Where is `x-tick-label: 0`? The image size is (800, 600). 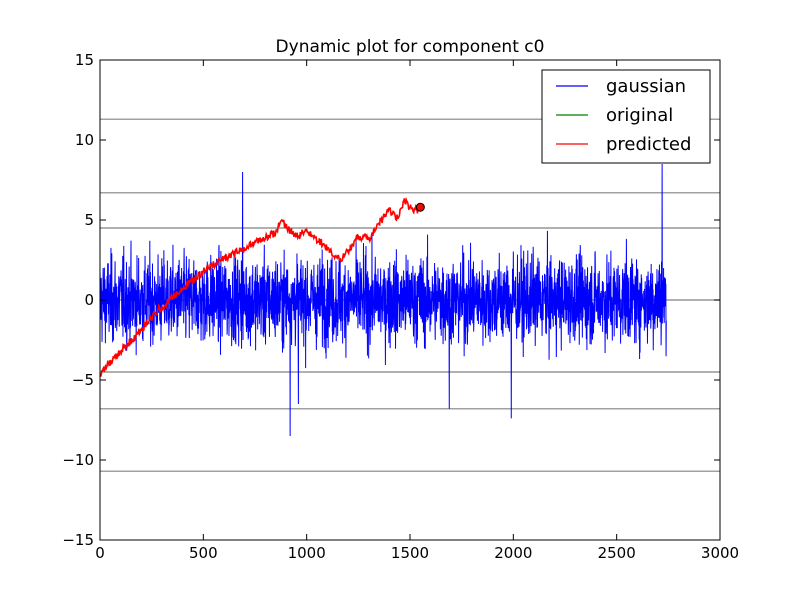 x-tick-label: 0 is located at coordinates (100, 553).